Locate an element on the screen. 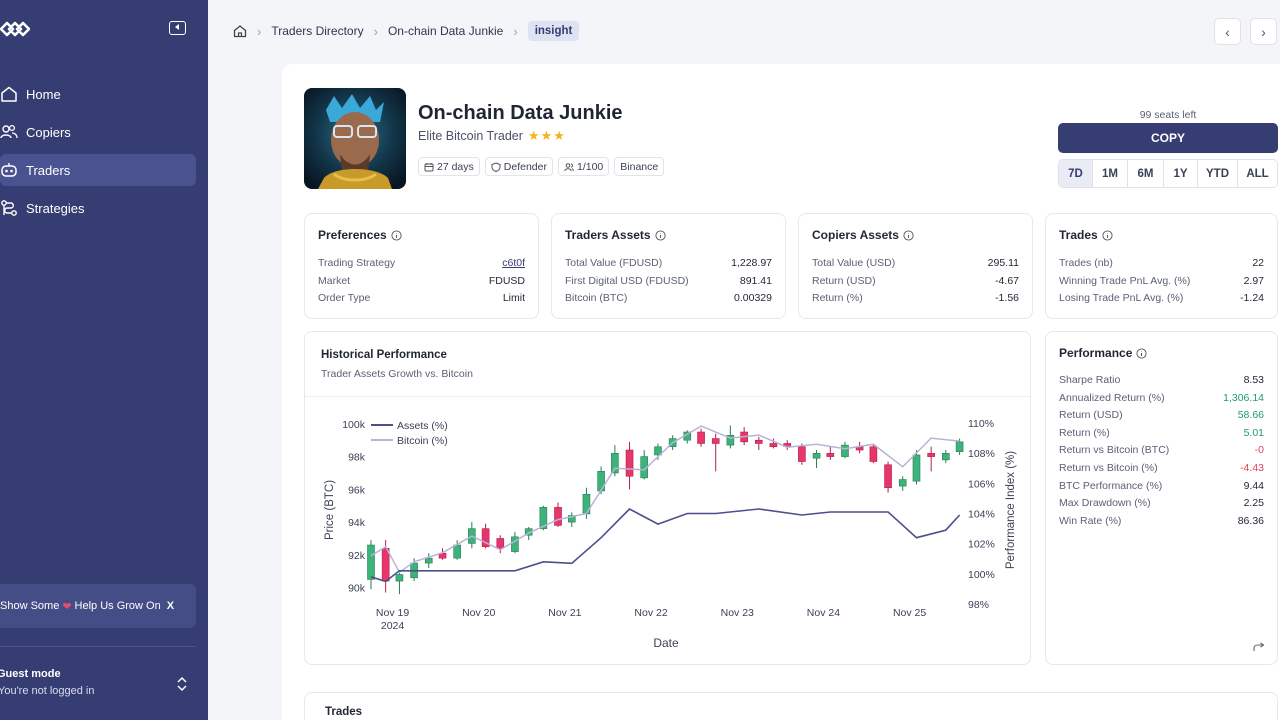 The height and width of the screenshot is (720, 1280). kv-value: 9.44 is located at coordinates (1253, 485).